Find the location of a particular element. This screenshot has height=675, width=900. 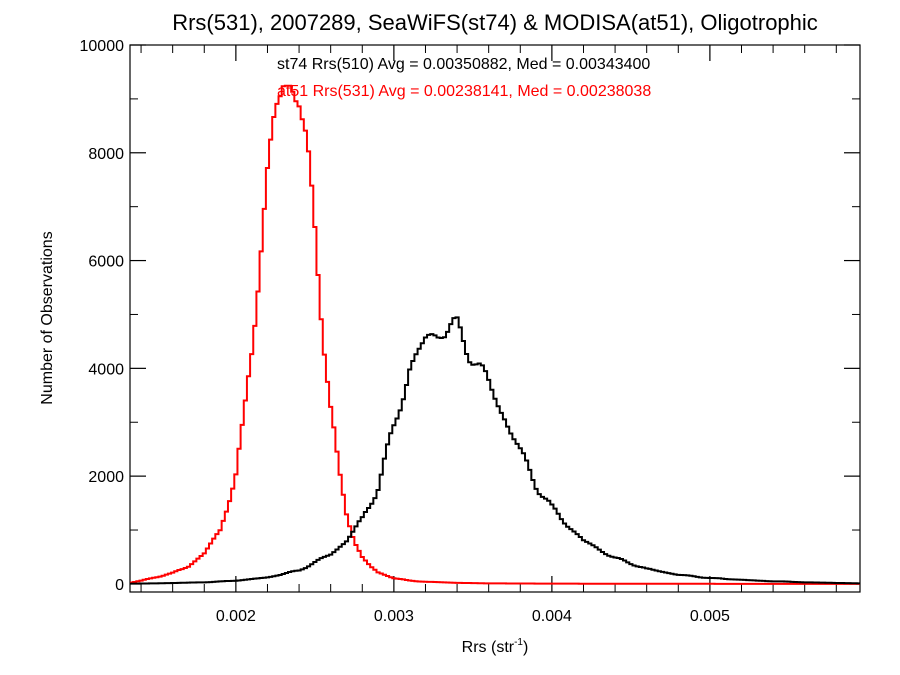

y-tick-label: 8000 is located at coordinates (106, 154).